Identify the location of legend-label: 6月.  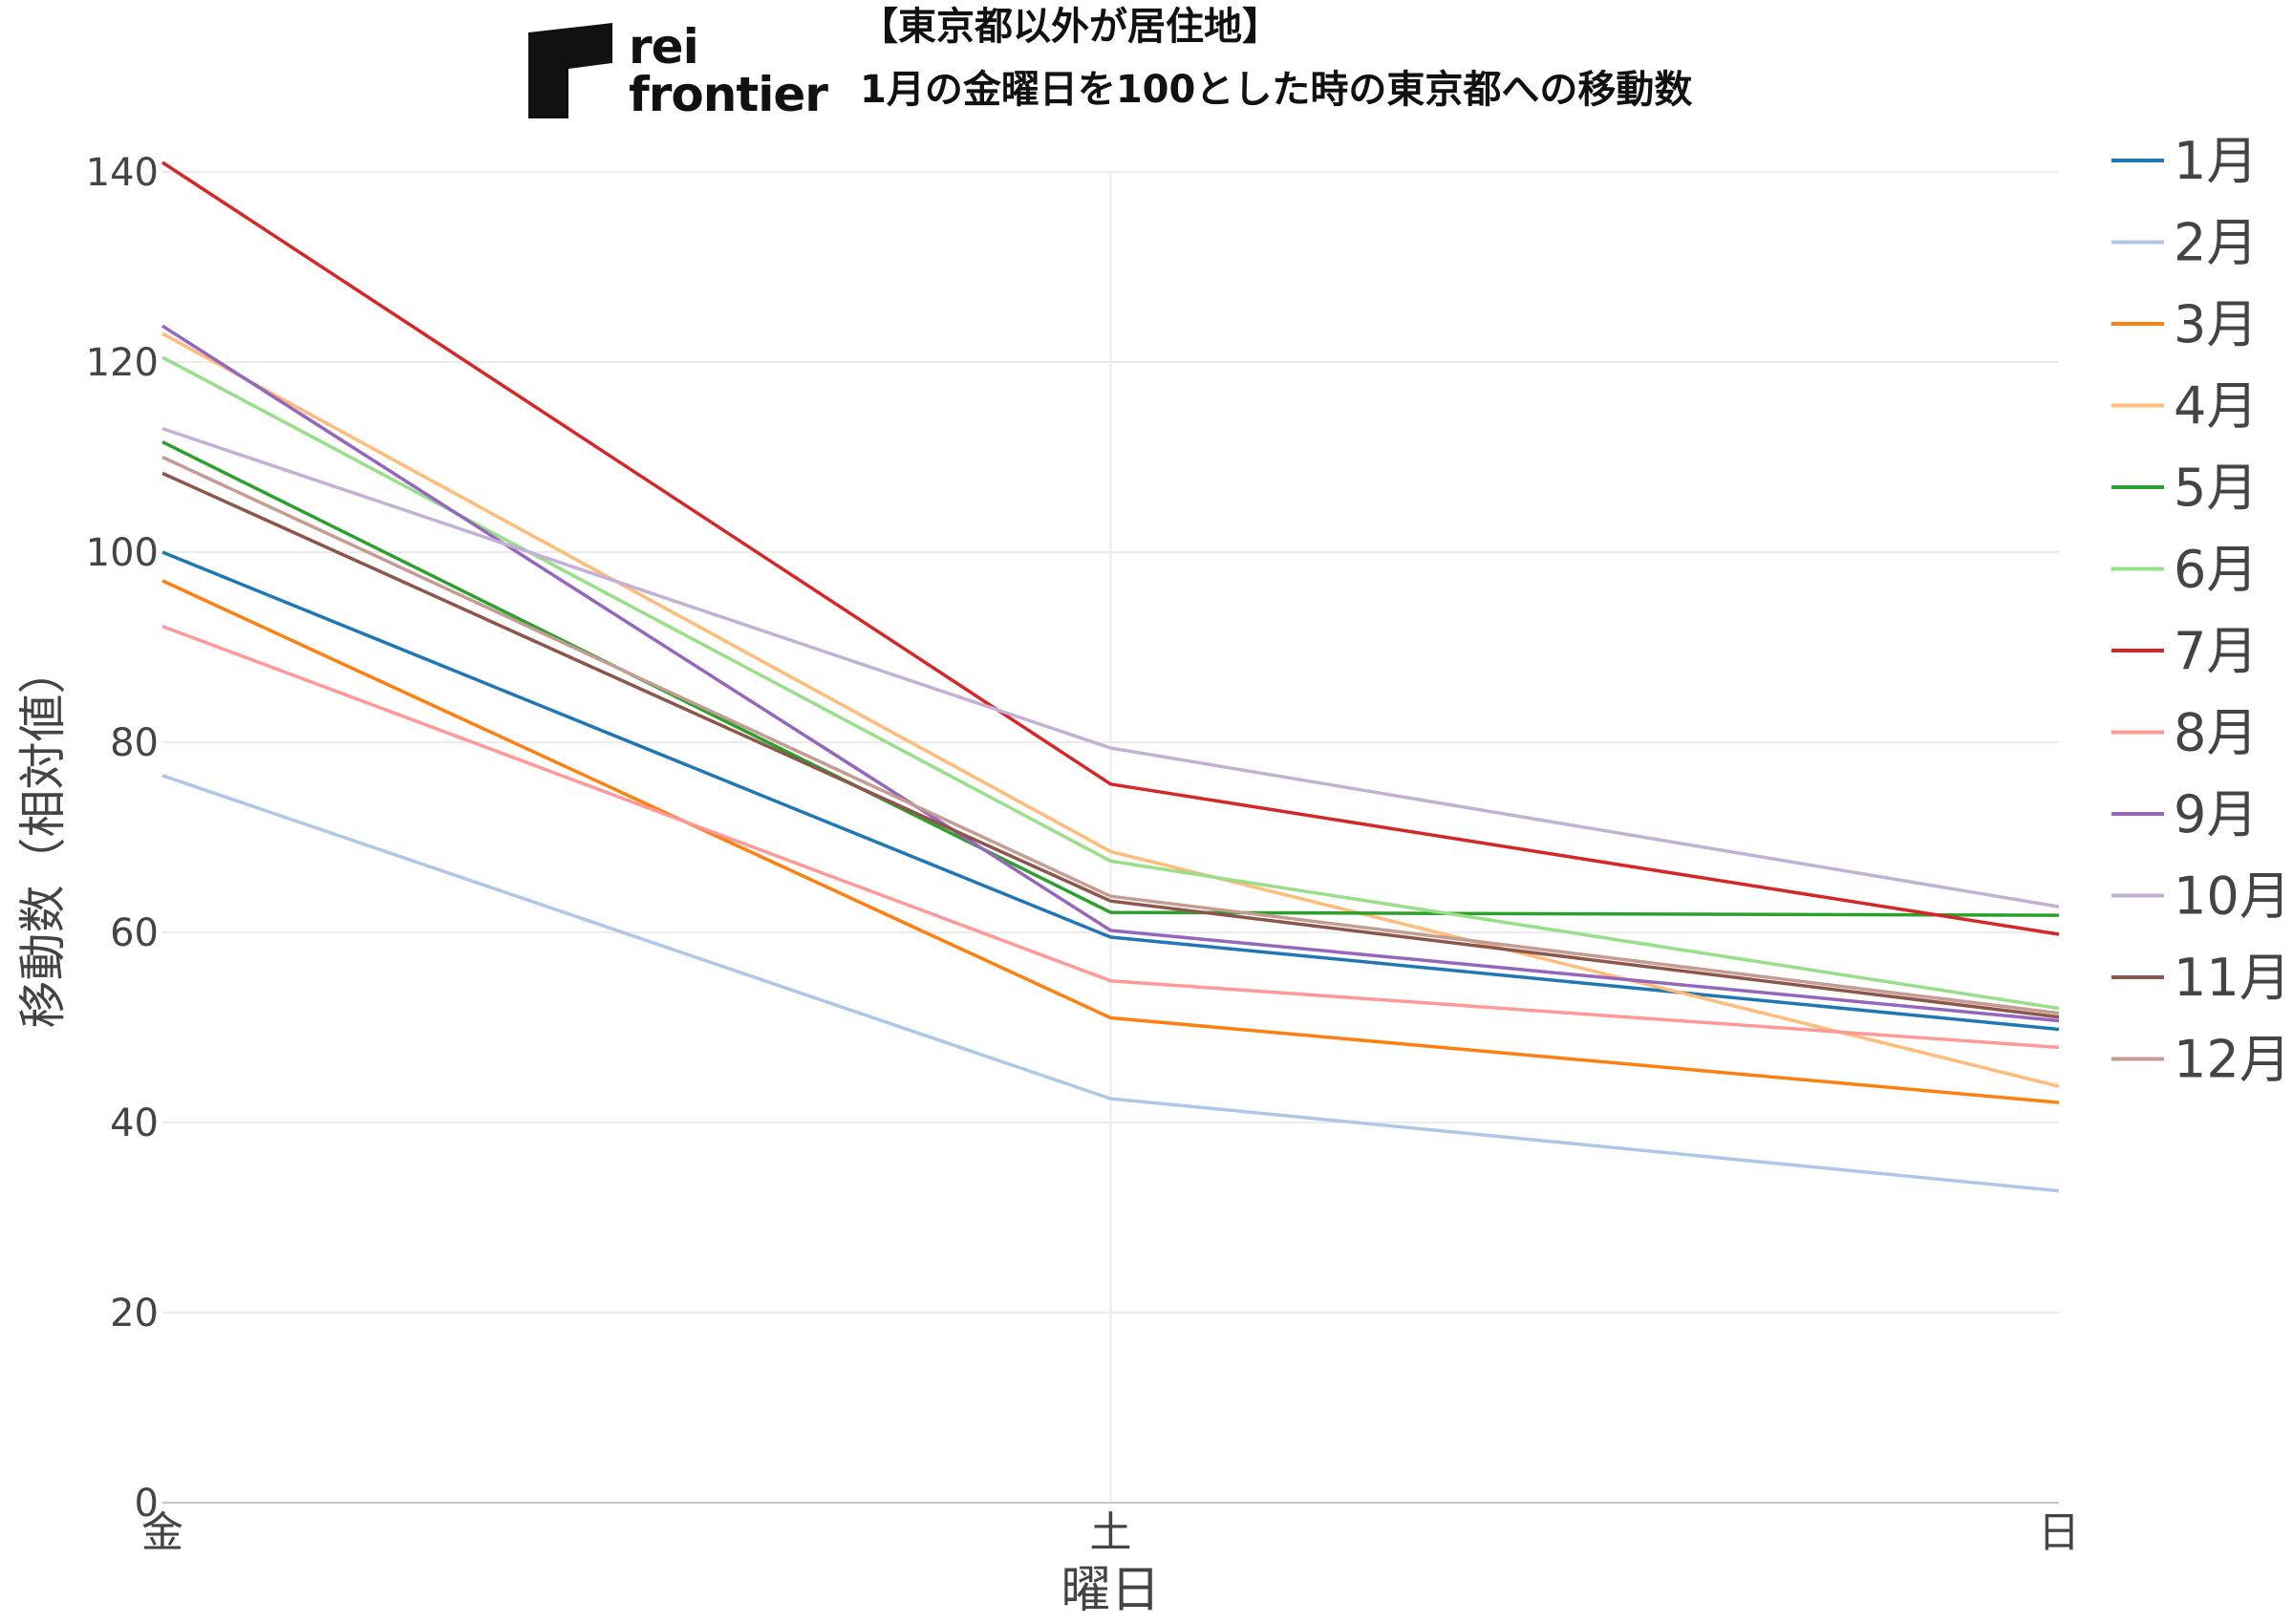
(2216, 570).